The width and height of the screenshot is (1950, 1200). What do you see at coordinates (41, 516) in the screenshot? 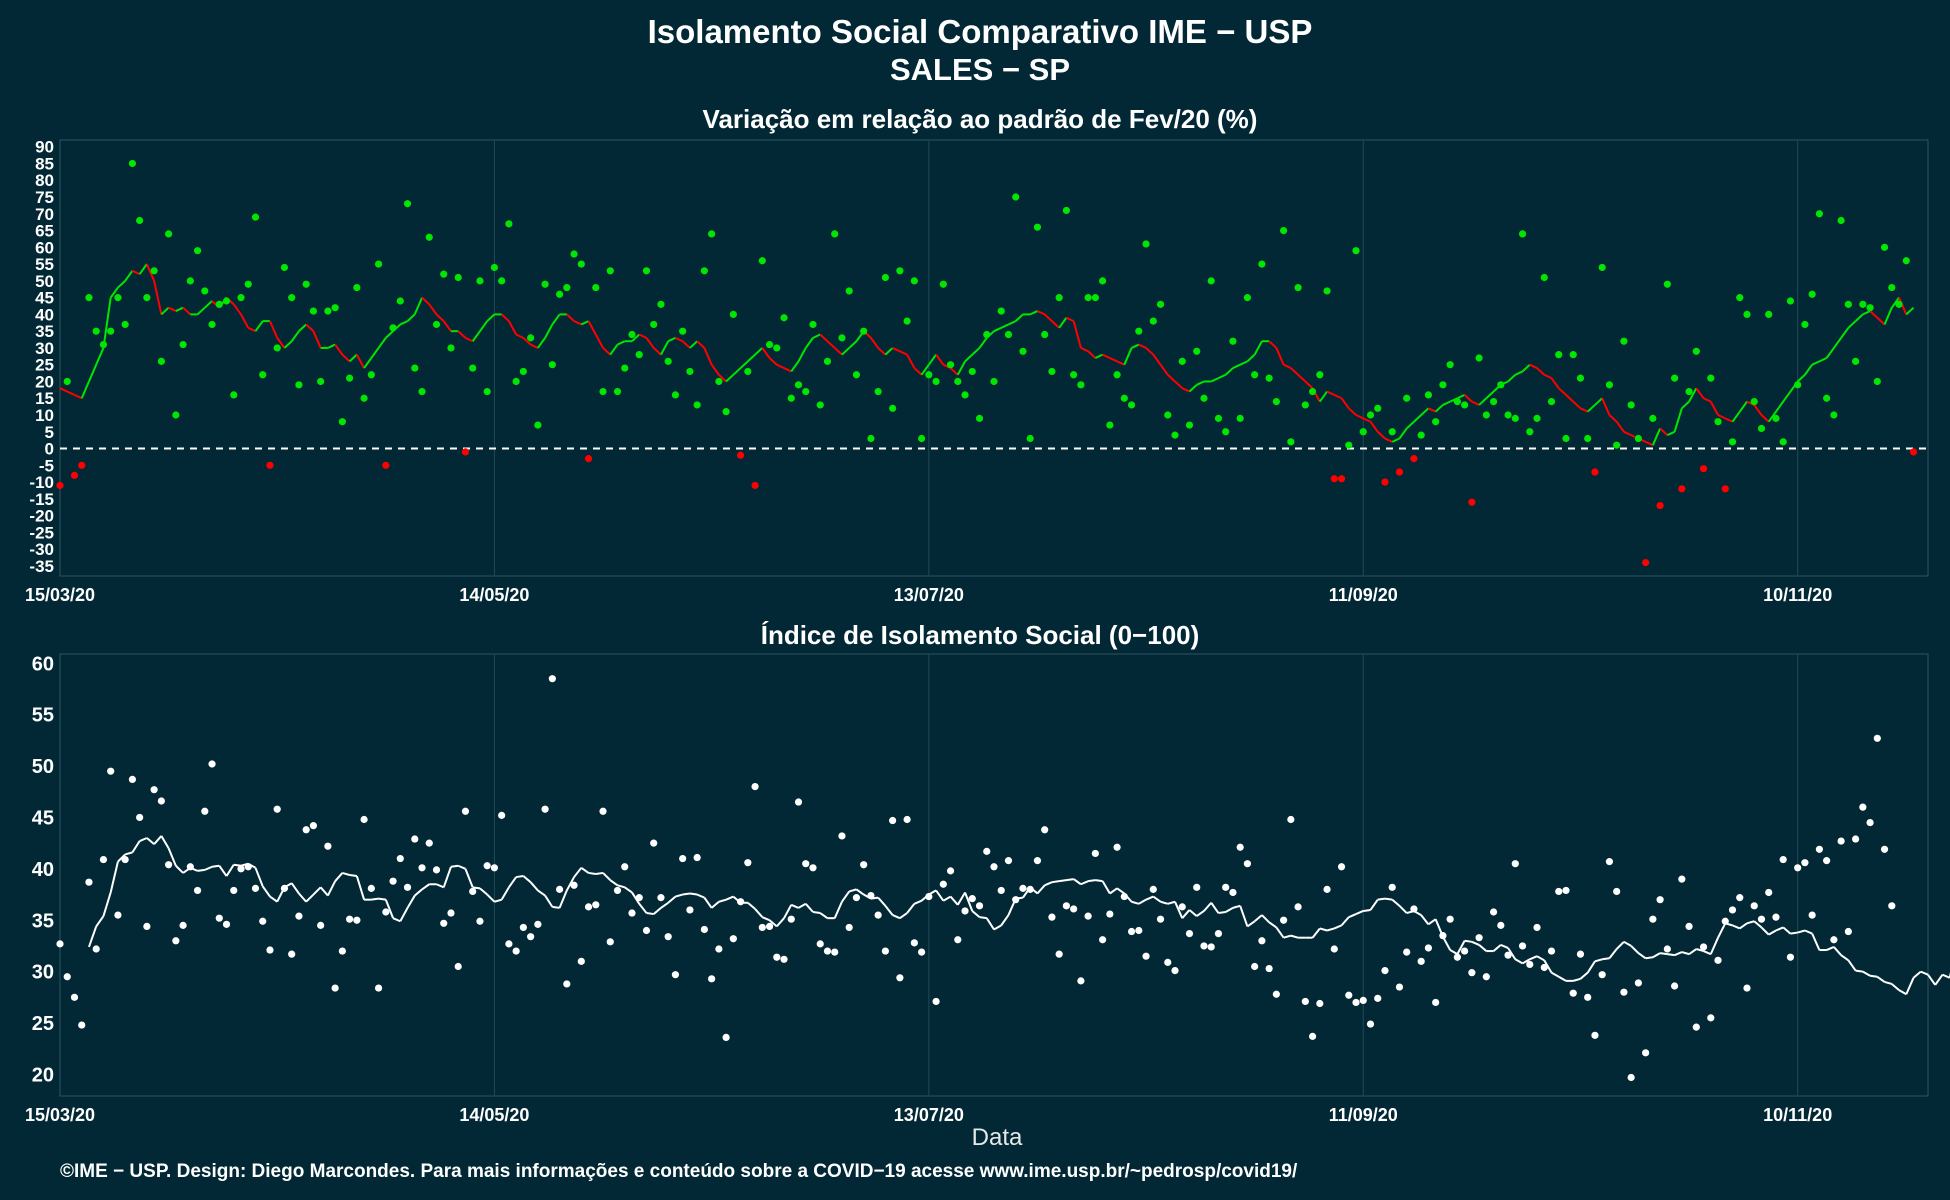
I see `y-tick-label: -20` at bounding box center [41, 516].